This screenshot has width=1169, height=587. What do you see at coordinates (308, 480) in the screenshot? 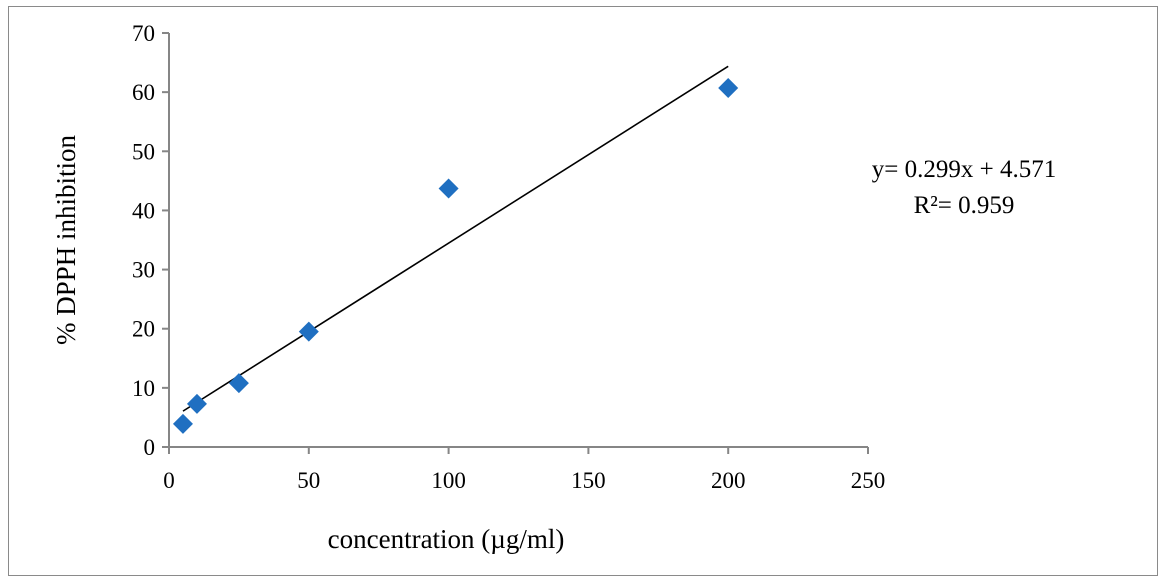
I see `x-tick-label: 50` at bounding box center [308, 480].